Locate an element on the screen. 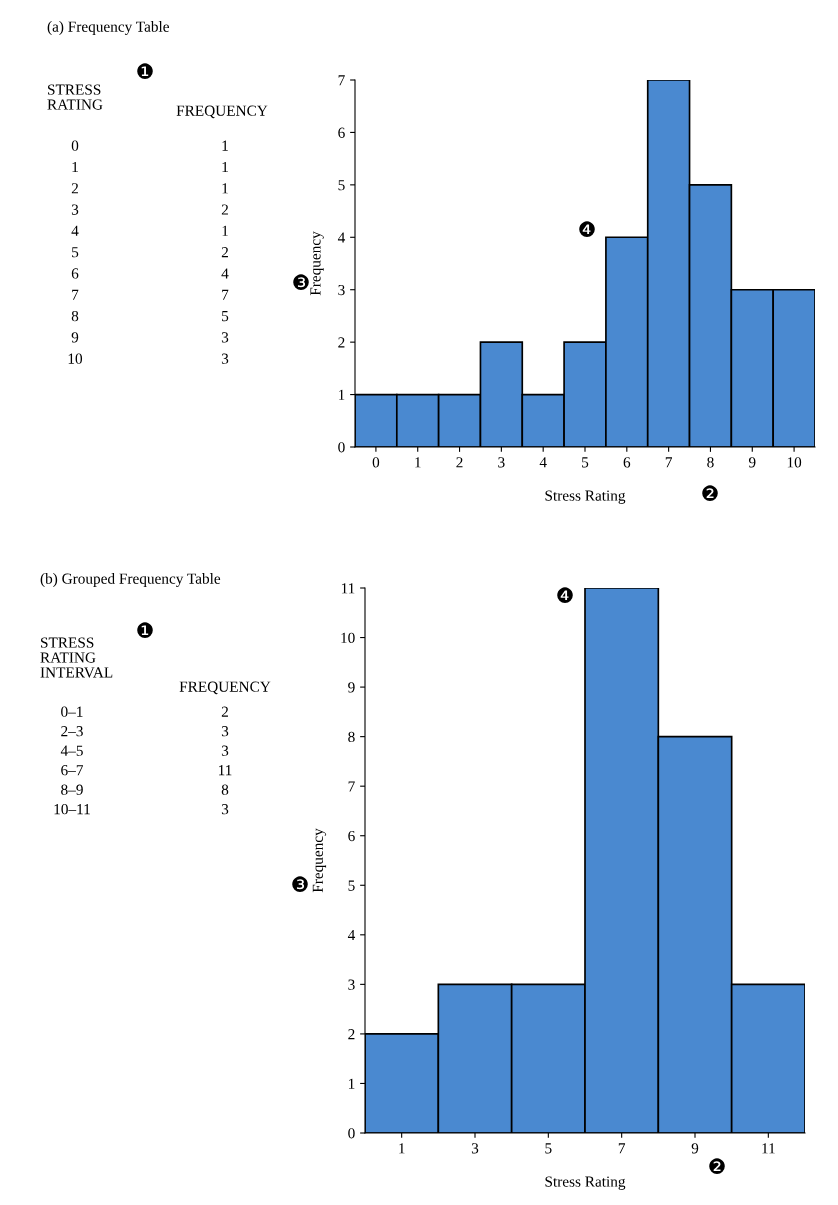 The height and width of the screenshot is (1205, 838). x-tick-label: 2 is located at coordinates (459, 462).